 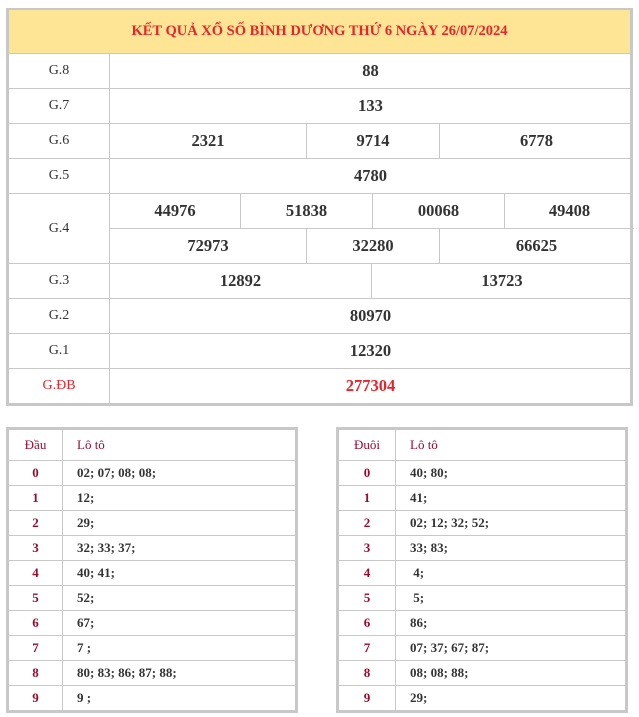 What do you see at coordinates (179, 573) in the screenshot?
I see `loto-values: 40; 41;` at bounding box center [179, 573].